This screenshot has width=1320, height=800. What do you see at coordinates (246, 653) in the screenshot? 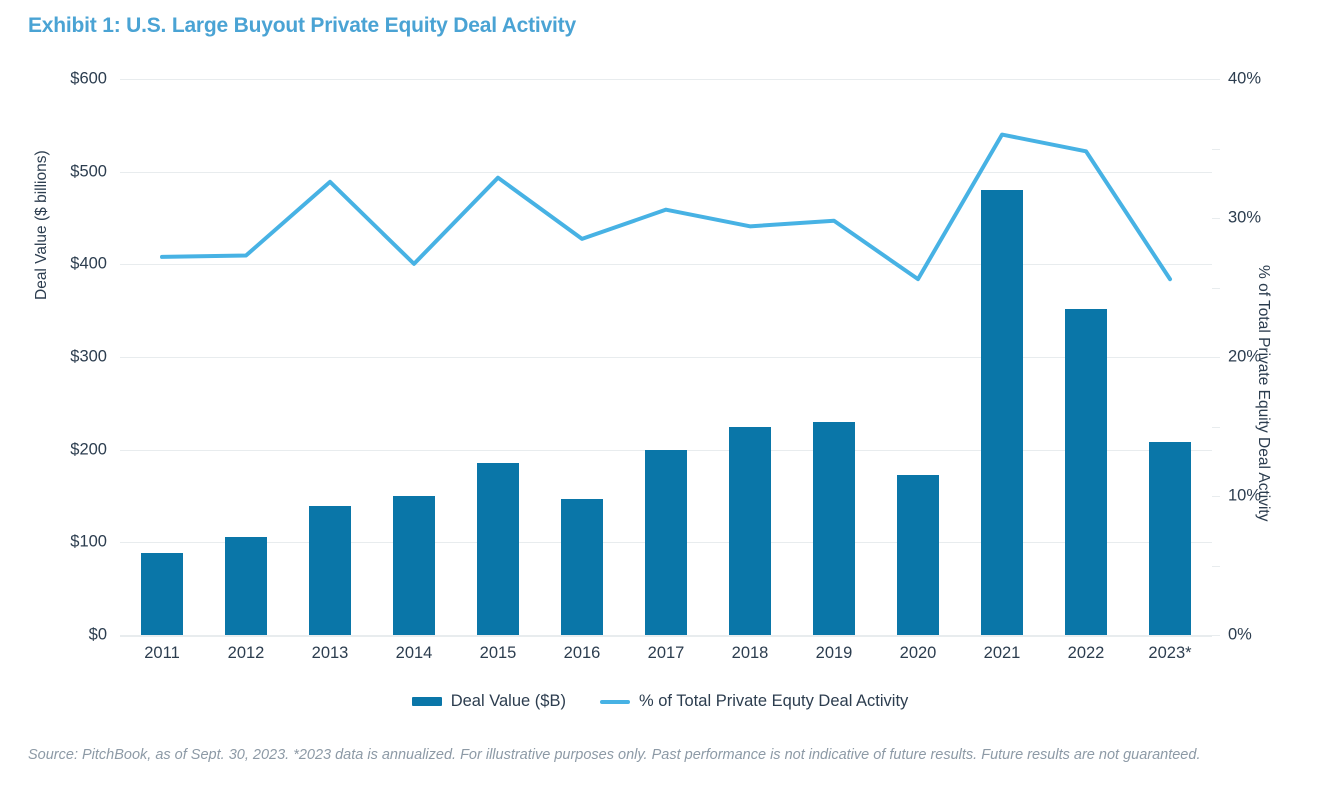
I see `x-axis-tick-label: 2012` at bounding box center [246, 653].